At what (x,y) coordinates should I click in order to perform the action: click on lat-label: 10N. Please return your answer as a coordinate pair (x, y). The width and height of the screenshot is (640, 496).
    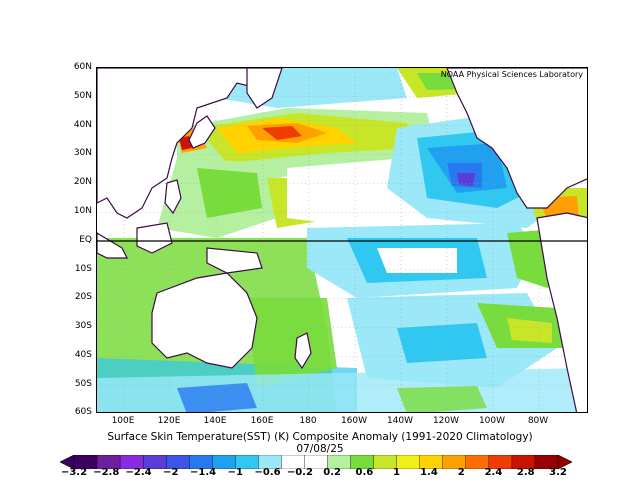
    Looking at the image, I should click on (82, 211).